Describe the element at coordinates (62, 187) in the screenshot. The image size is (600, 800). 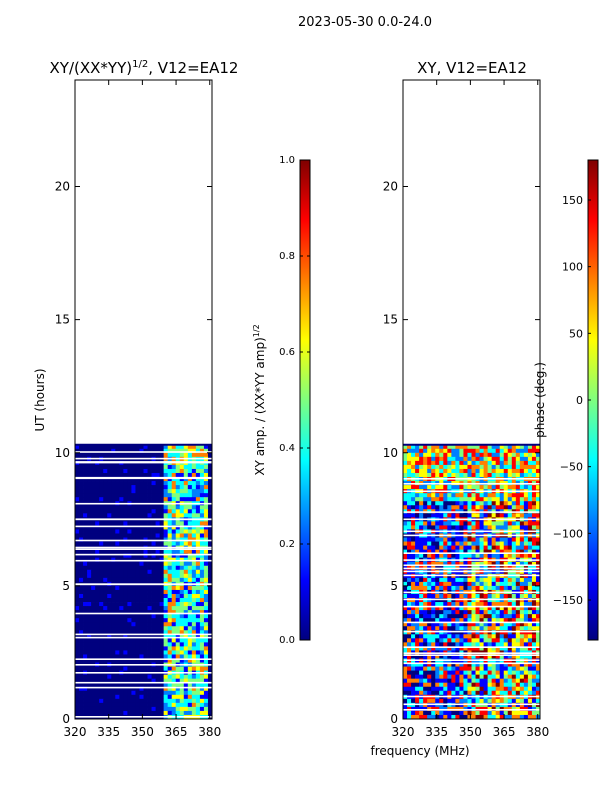
I see `y-tick-label: 20` at that location.